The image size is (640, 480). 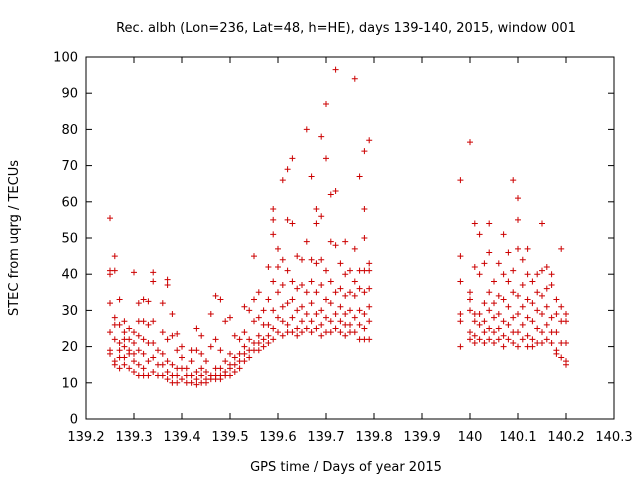 What do you see at coordinates (74, 420) in the screenshot?
I see `y-tick-label: 0` at bounding box center [74, 420].